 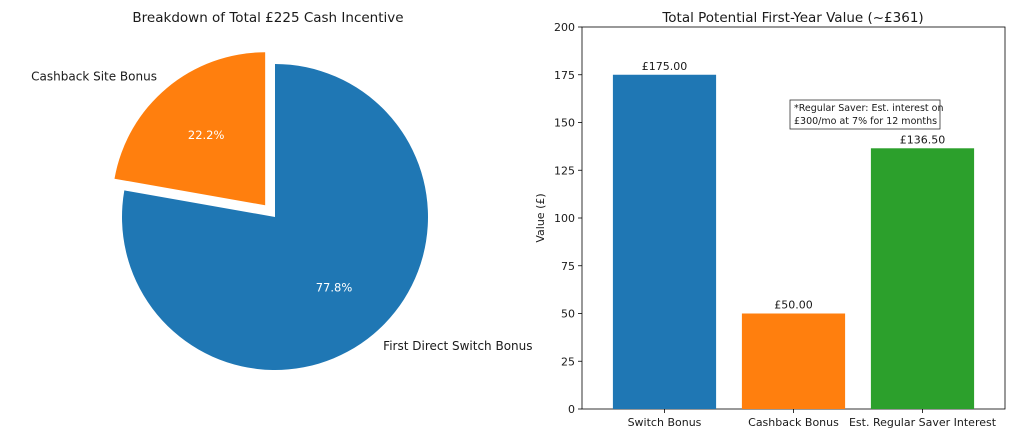 What do you see at coordinates (793, 422) in the screenshot?
I see `x-tick-label: Cashback Bonus` at bounding box center [793, 422].